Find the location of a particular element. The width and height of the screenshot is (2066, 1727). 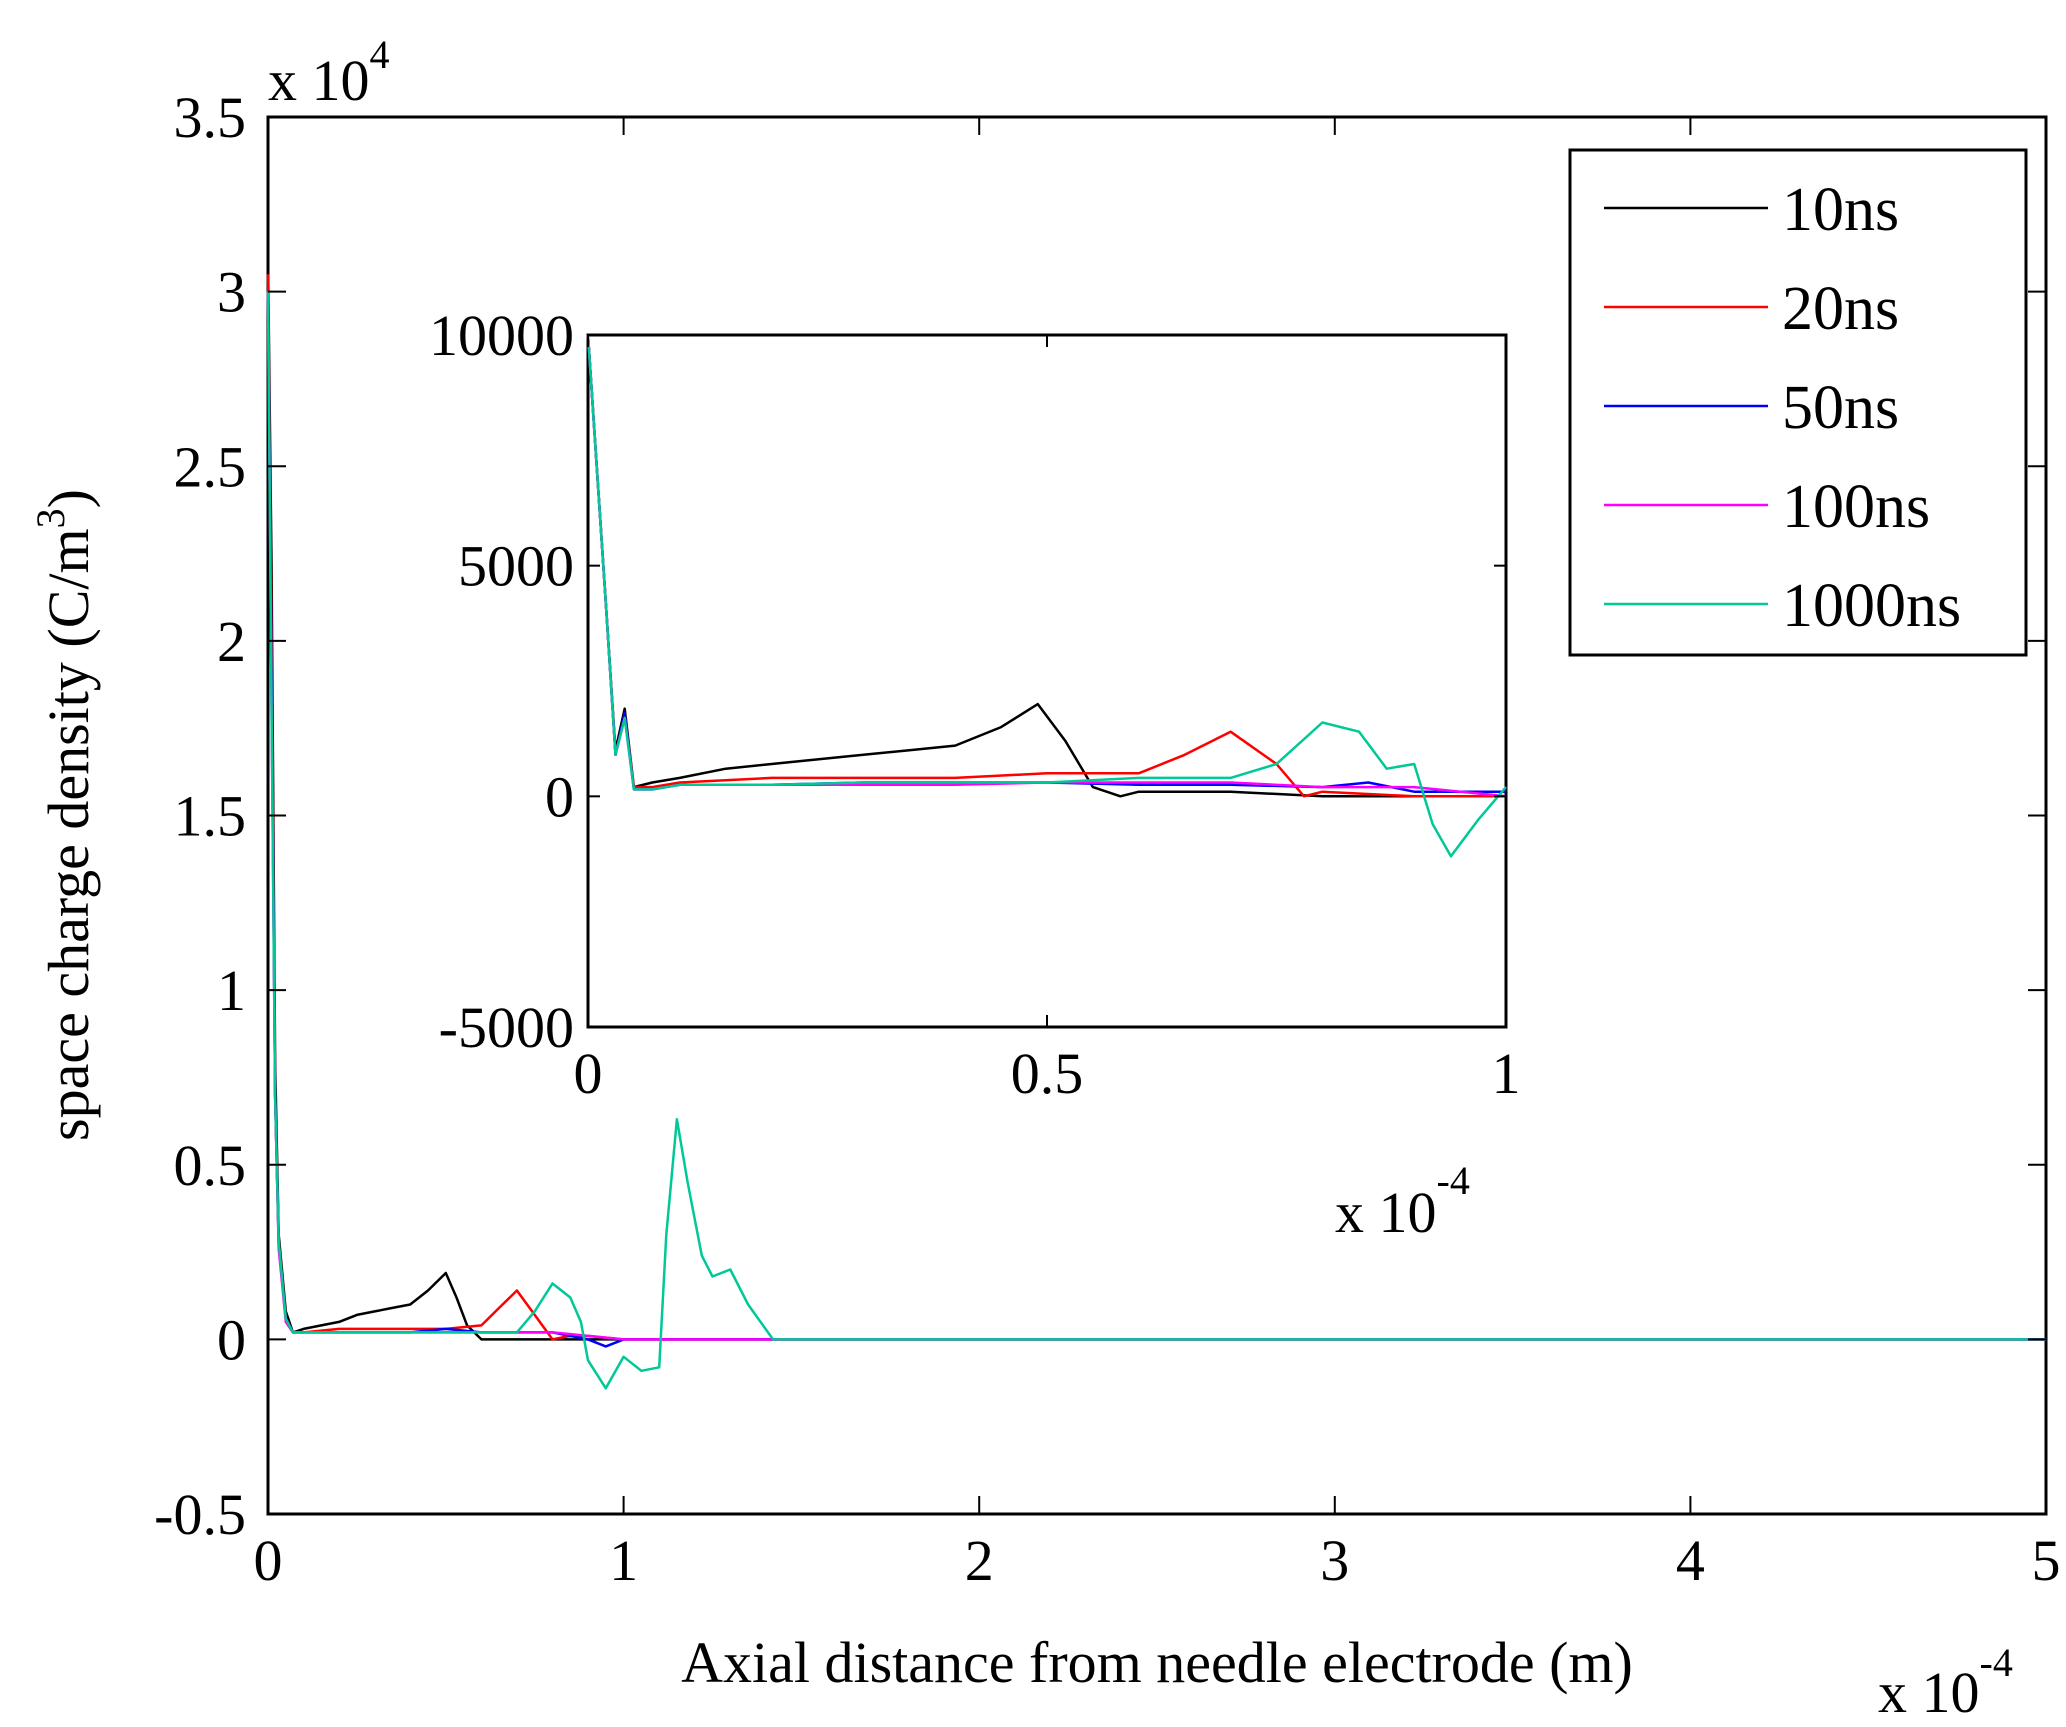

main-y-tick-label: -0.5 is located at coordinates (200, 1514).